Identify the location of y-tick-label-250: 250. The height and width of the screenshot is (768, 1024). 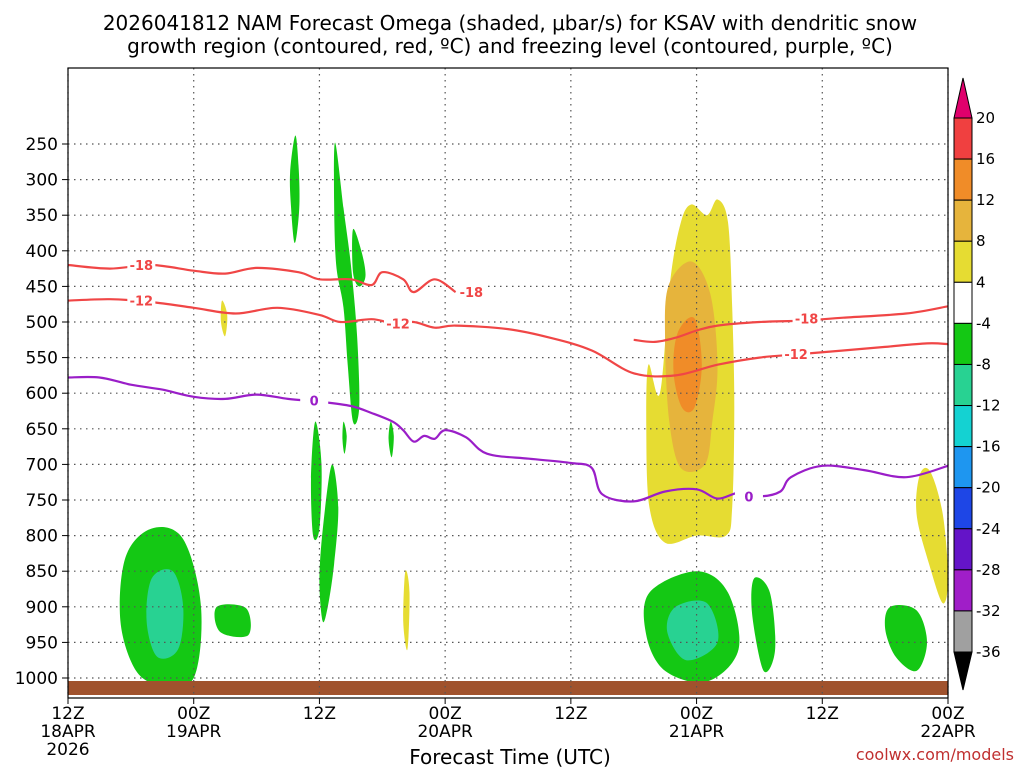
(42, 145).